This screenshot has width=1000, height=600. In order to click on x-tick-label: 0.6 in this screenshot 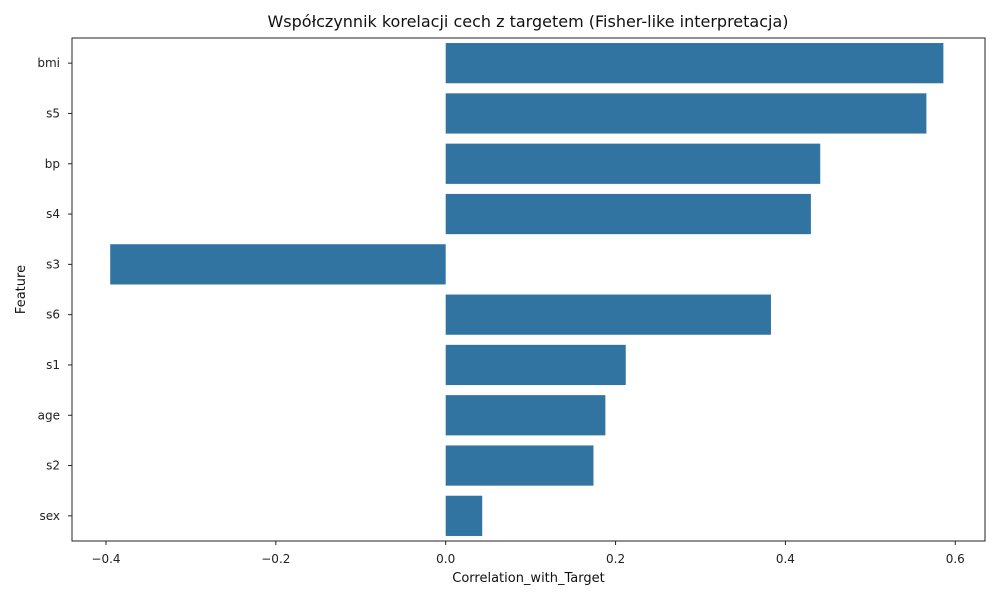, I will do `click(955, 559)`.